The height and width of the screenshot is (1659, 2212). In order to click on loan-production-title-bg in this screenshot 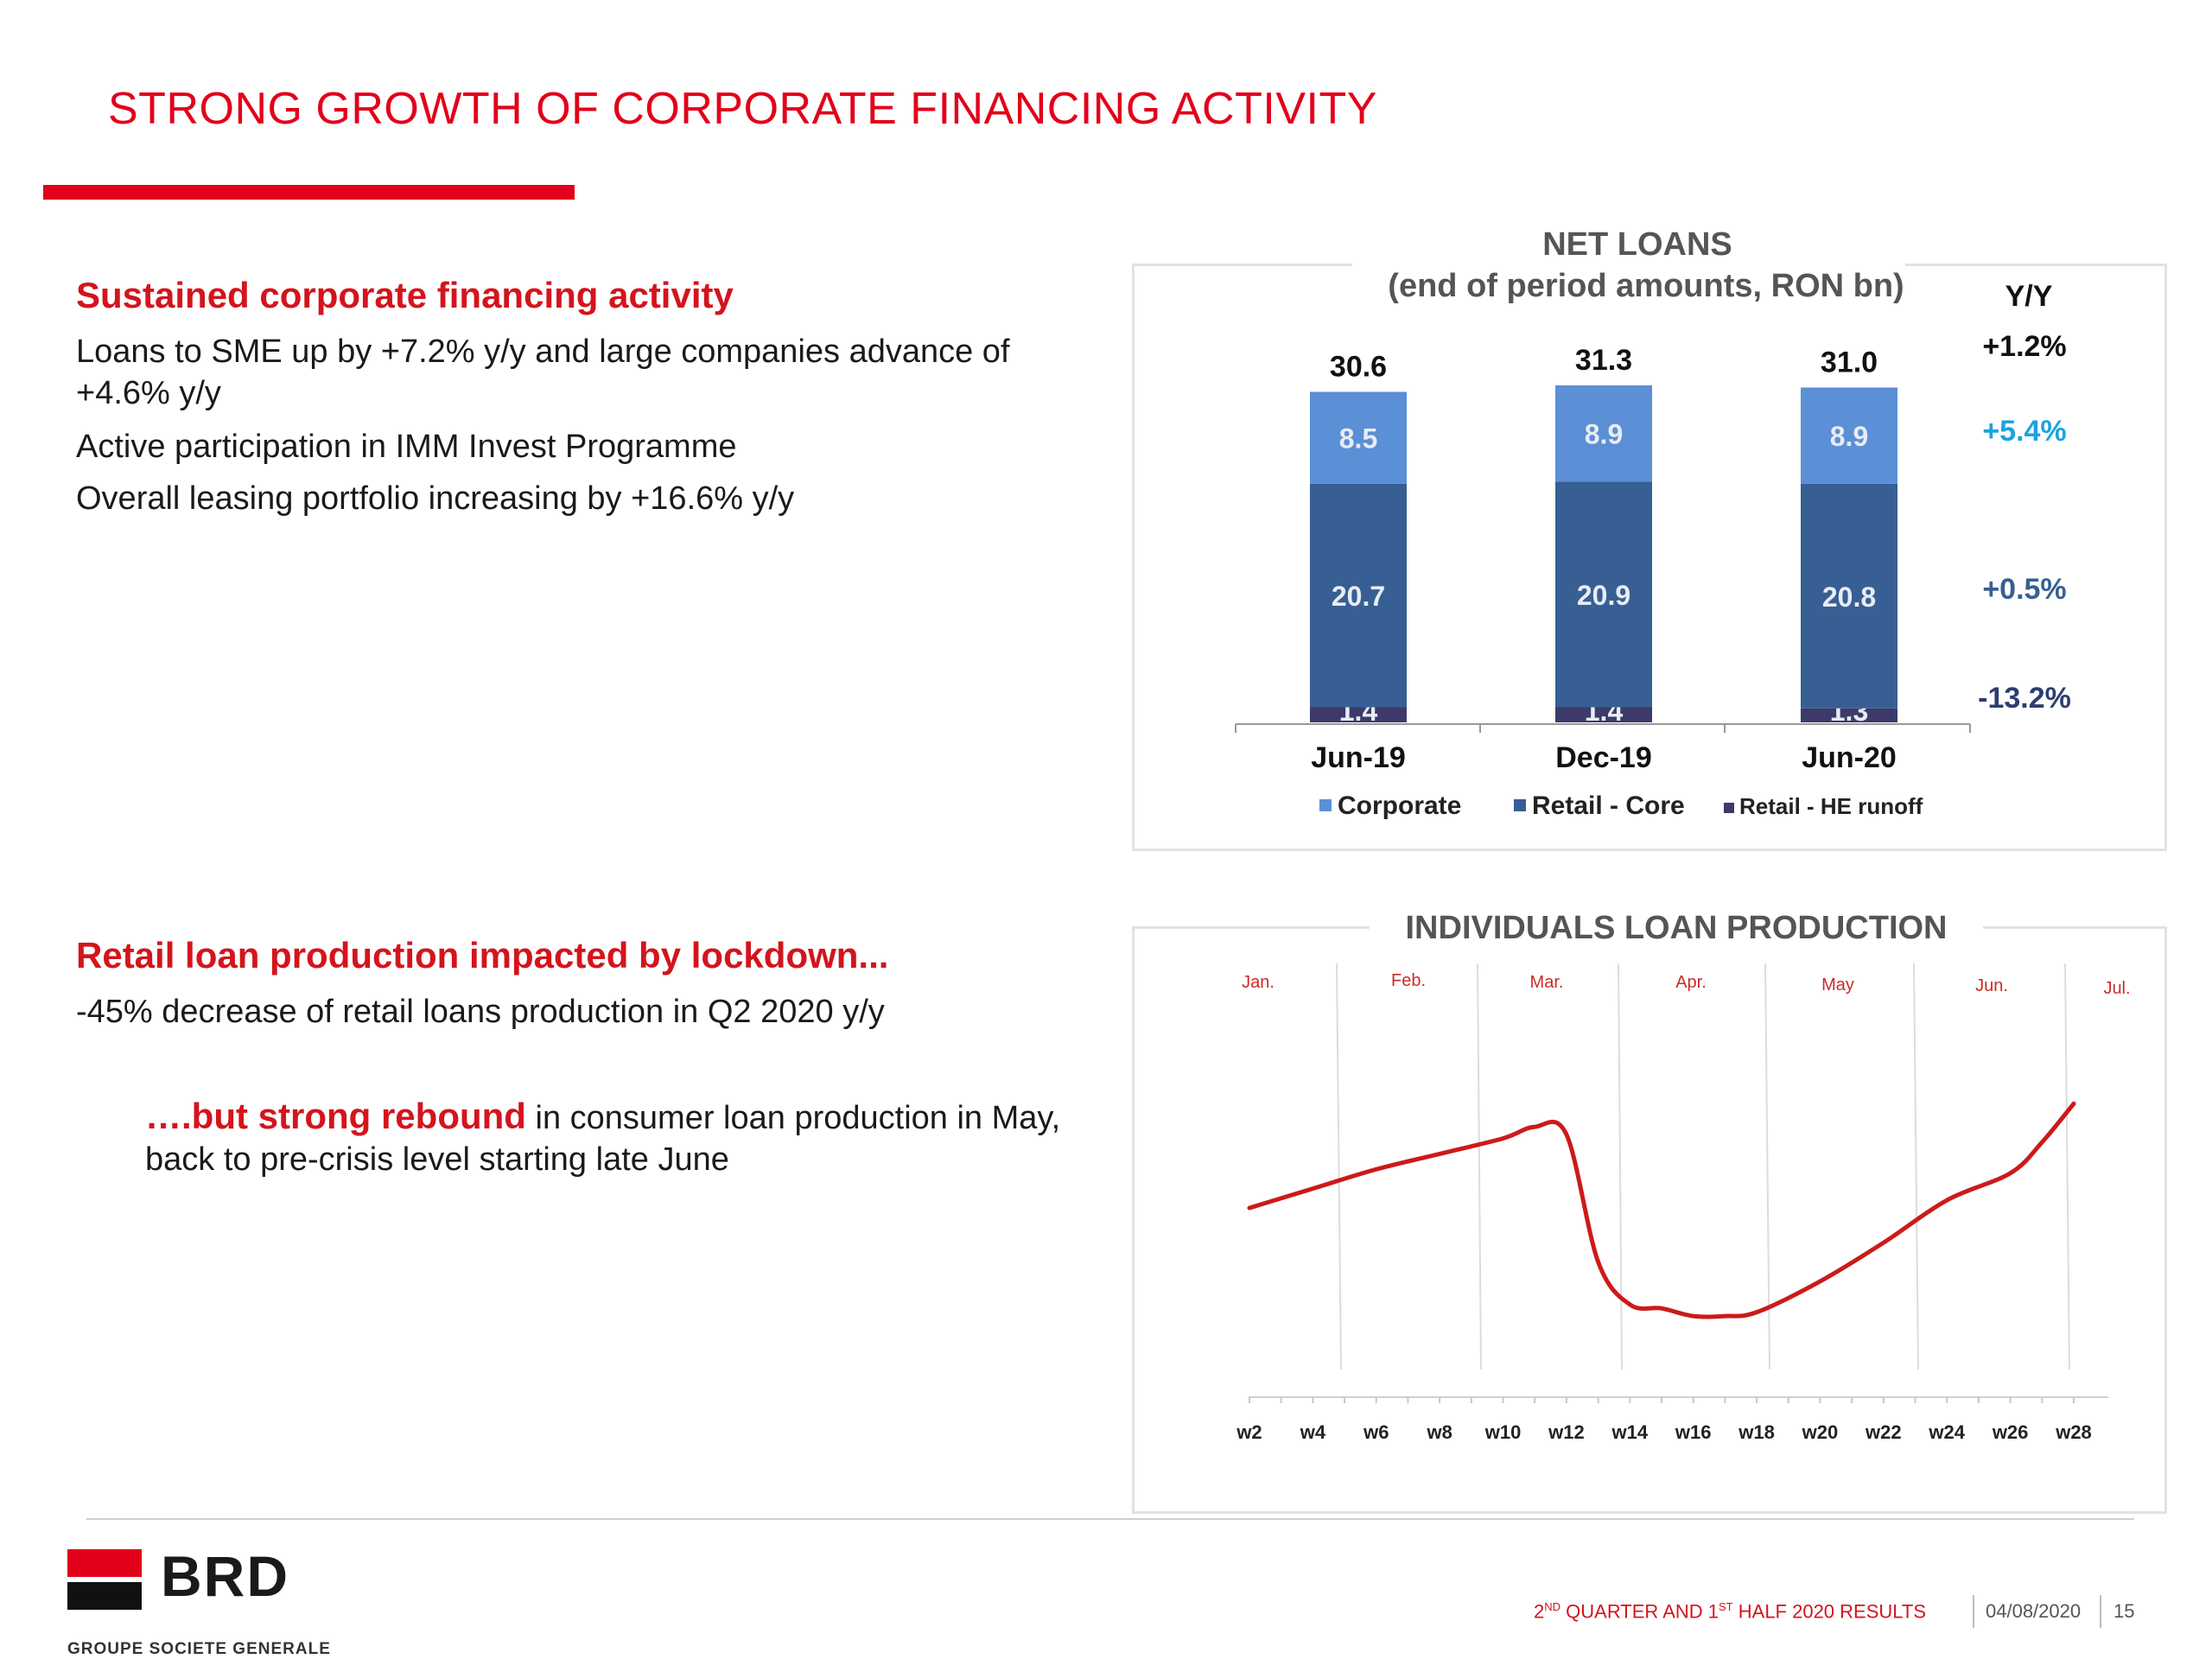, I will do `click(1676, 926)`.